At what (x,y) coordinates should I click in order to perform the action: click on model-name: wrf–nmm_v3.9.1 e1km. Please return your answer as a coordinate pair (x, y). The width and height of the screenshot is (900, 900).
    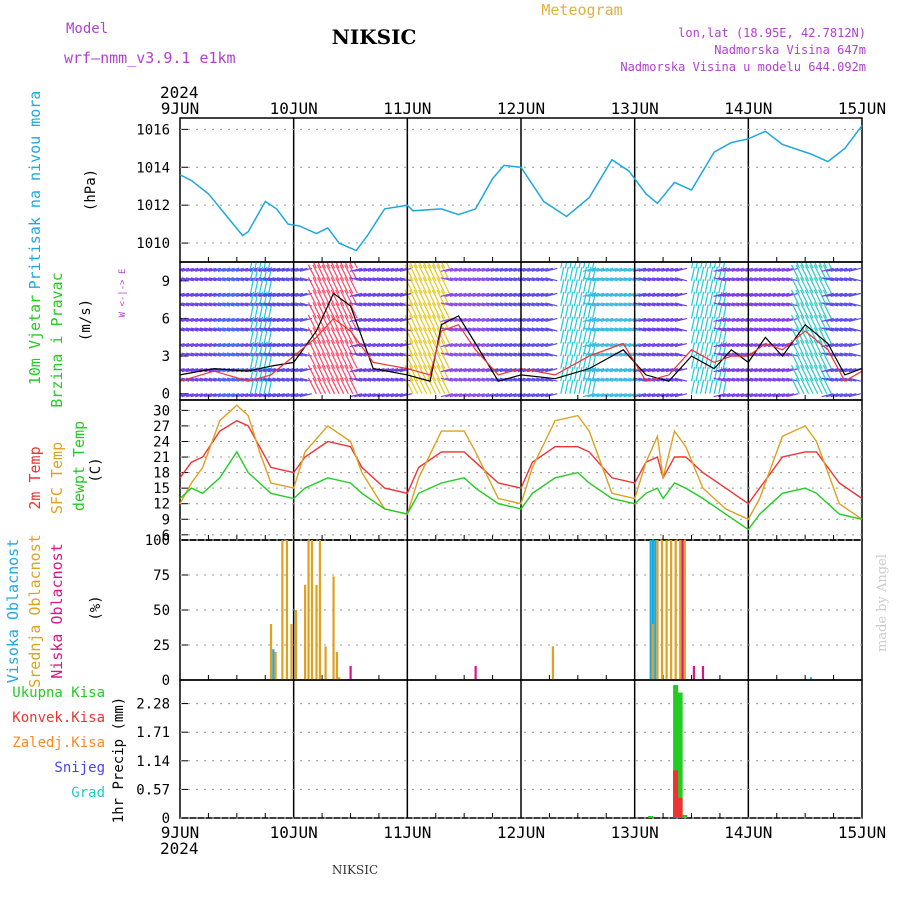
    Looking at the image, I should click on (150, 58).